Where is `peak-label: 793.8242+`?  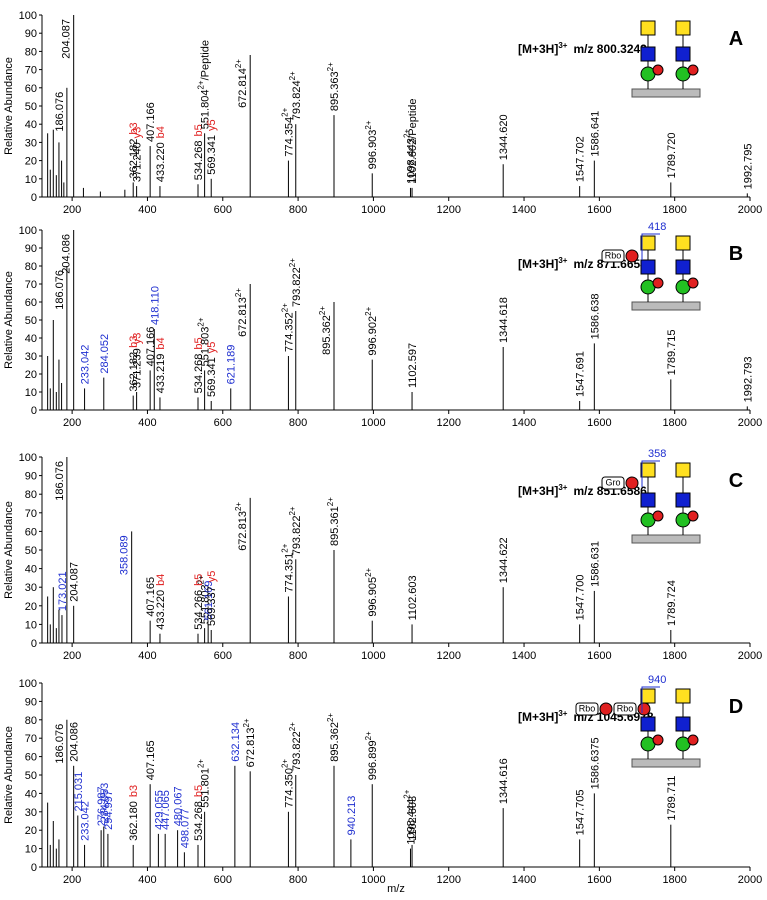
peak-label: 793.8242+ is located at coordinates (295, 95).